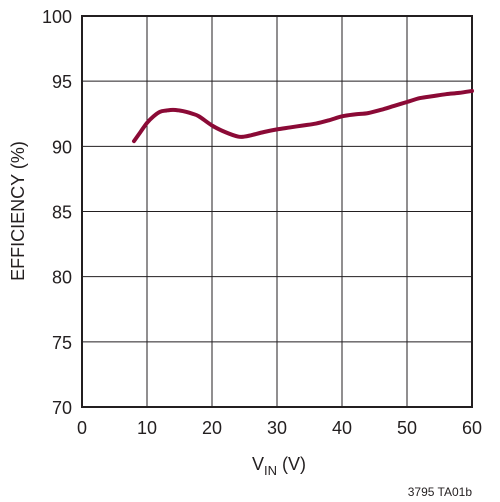 The height and width of the screenshot is (502, 500). I want to click on y-tick-label: 85, so click(62, 213).